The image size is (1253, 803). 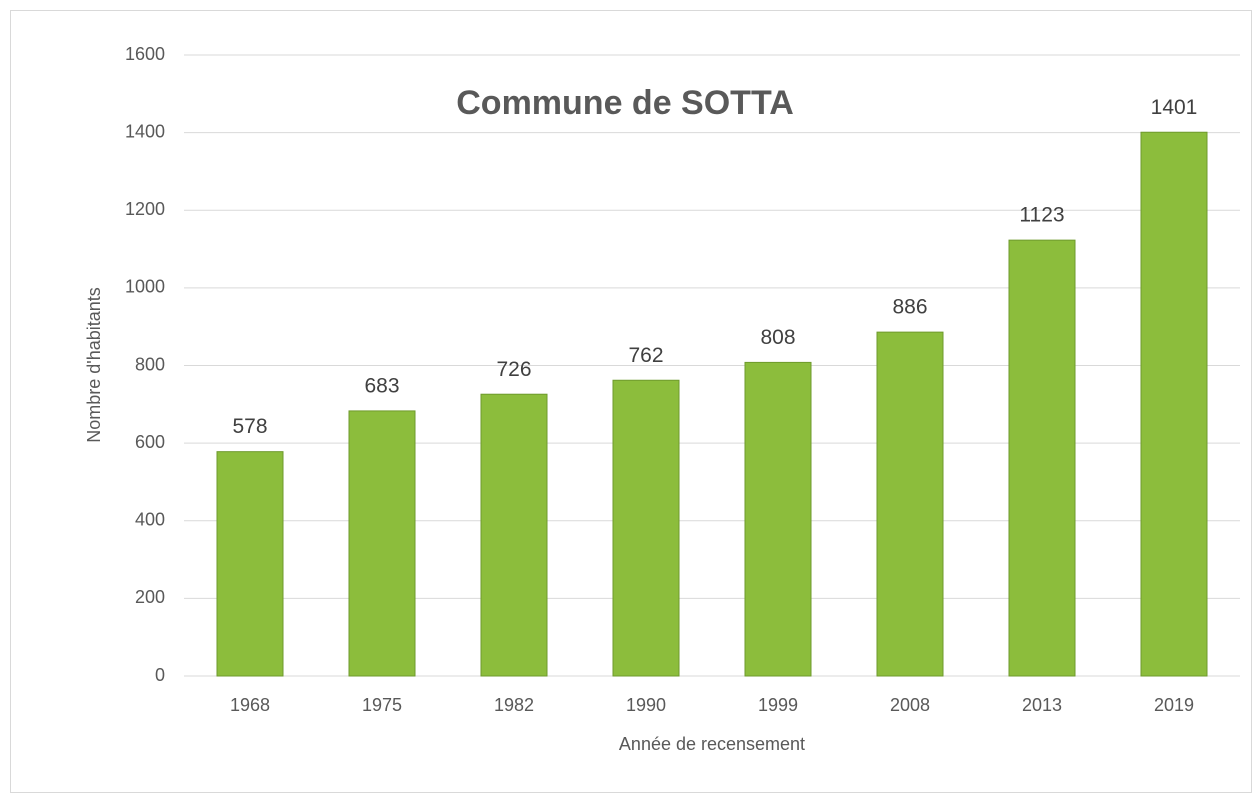 What do you see at coordinates (909, 307) in the screenshot?
I see `data-label: 886` at bounding box center [909, 307].